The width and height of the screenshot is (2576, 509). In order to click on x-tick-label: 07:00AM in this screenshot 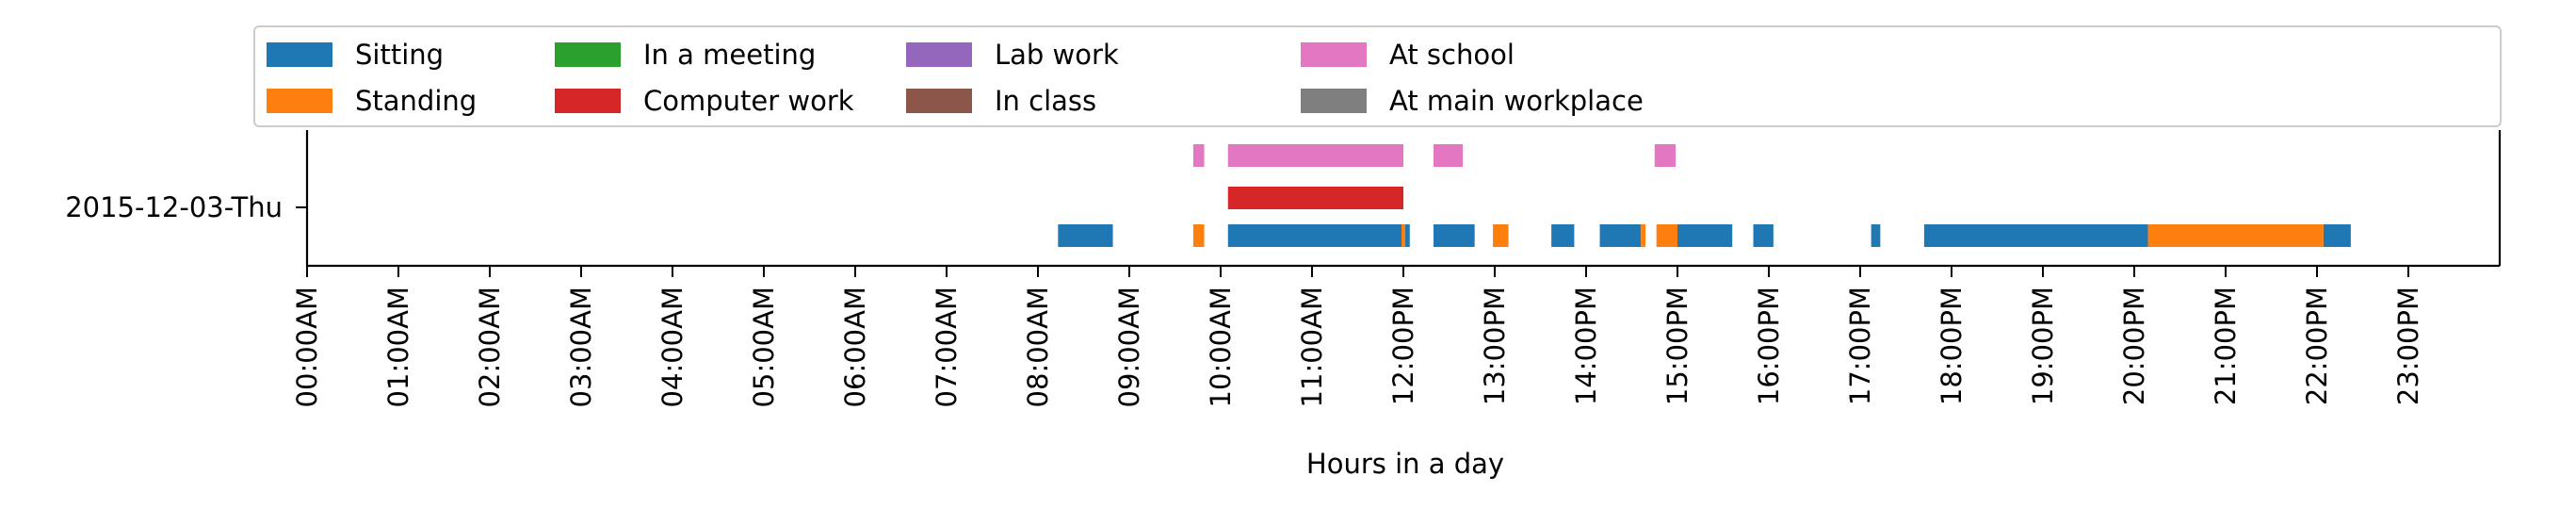, I will do `click(947, 347)`.